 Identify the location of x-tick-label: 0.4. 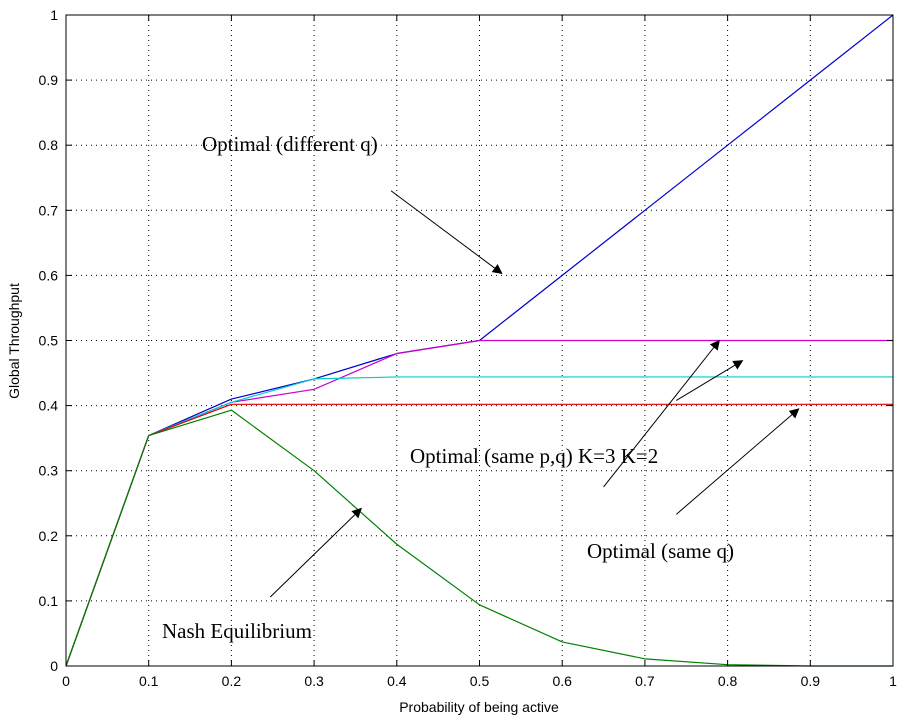
(397, 681).